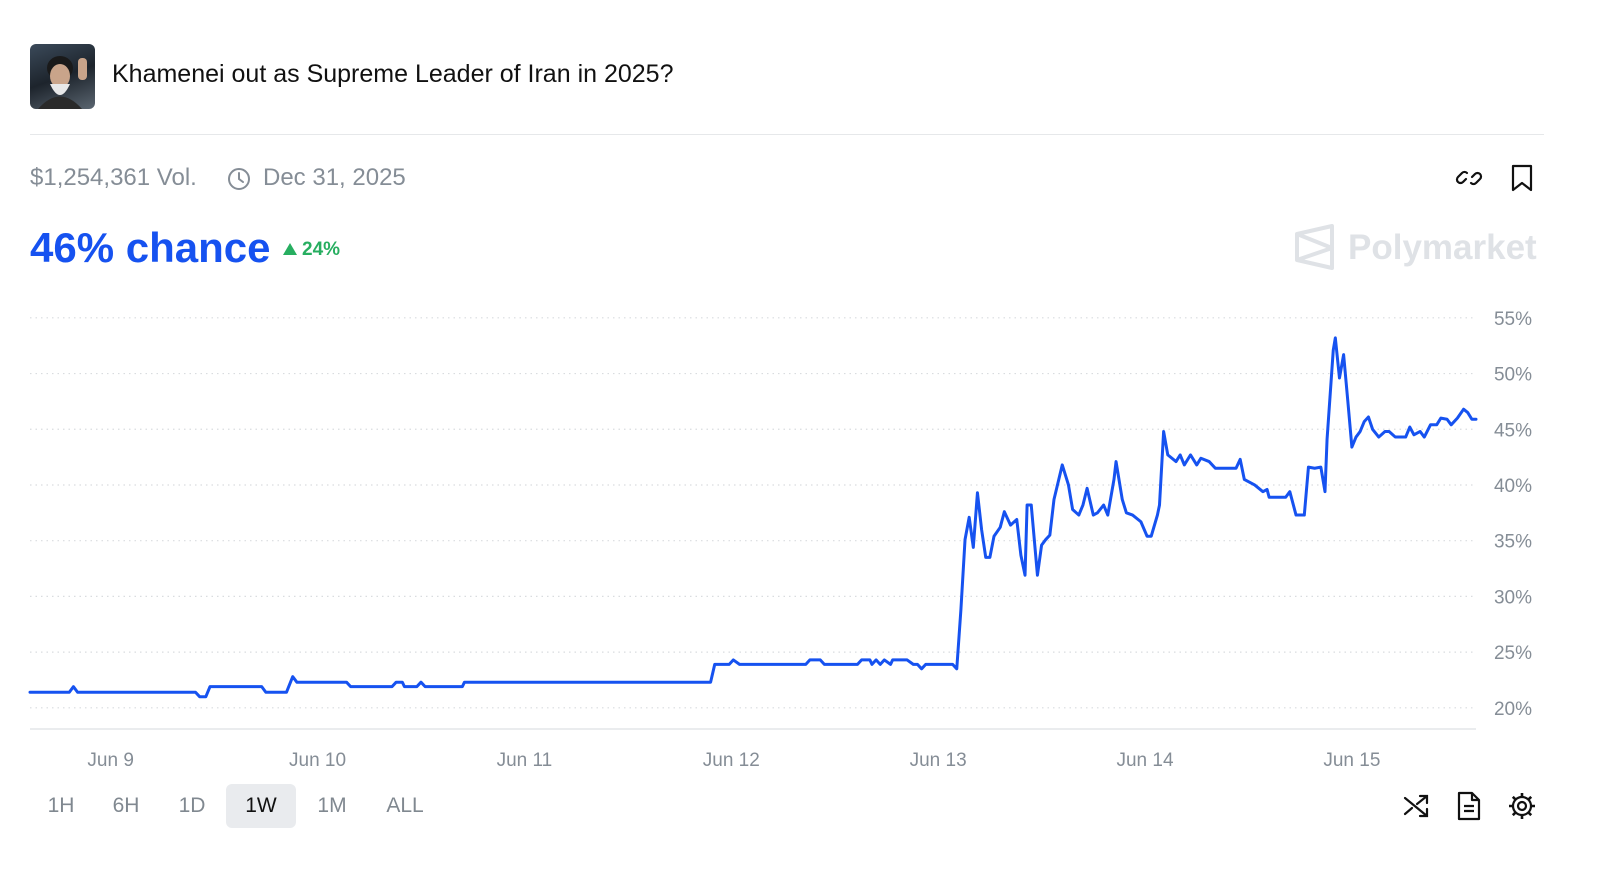 The height and width of the screenshot is (869, 1600). I want to click on timeframe-button: 1W, so click(261, 806).